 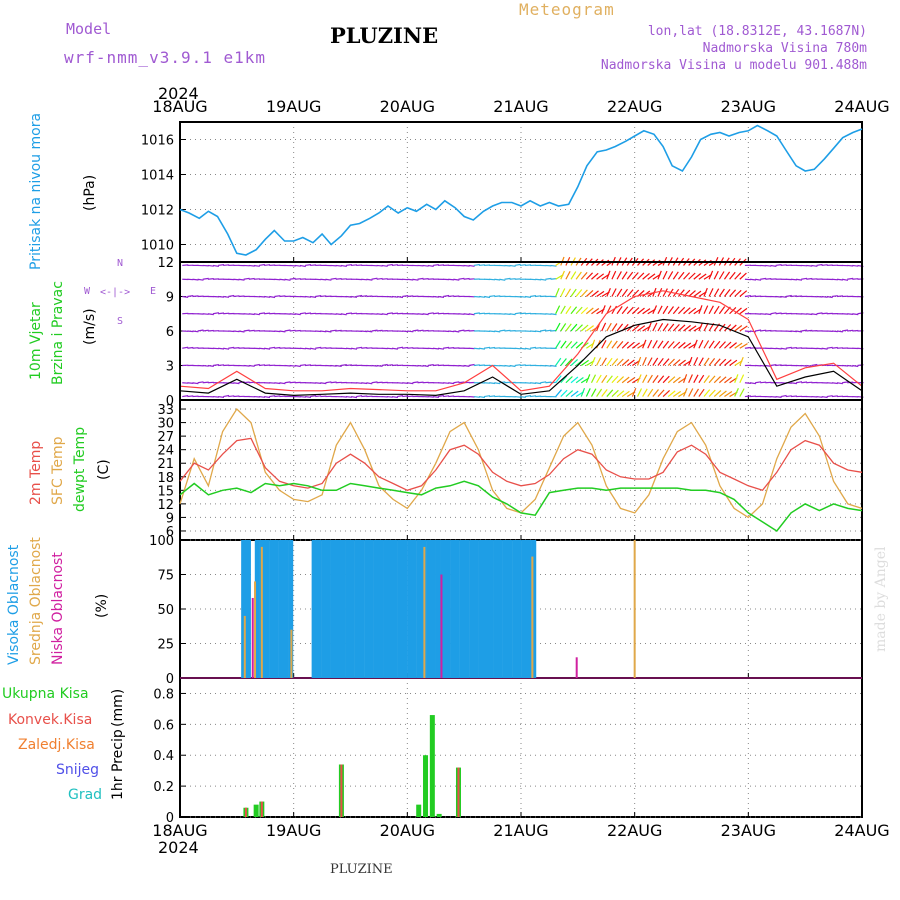 I want to click on altitude-text: Nadmorska Visina 780m, so click(x=784, y=48).